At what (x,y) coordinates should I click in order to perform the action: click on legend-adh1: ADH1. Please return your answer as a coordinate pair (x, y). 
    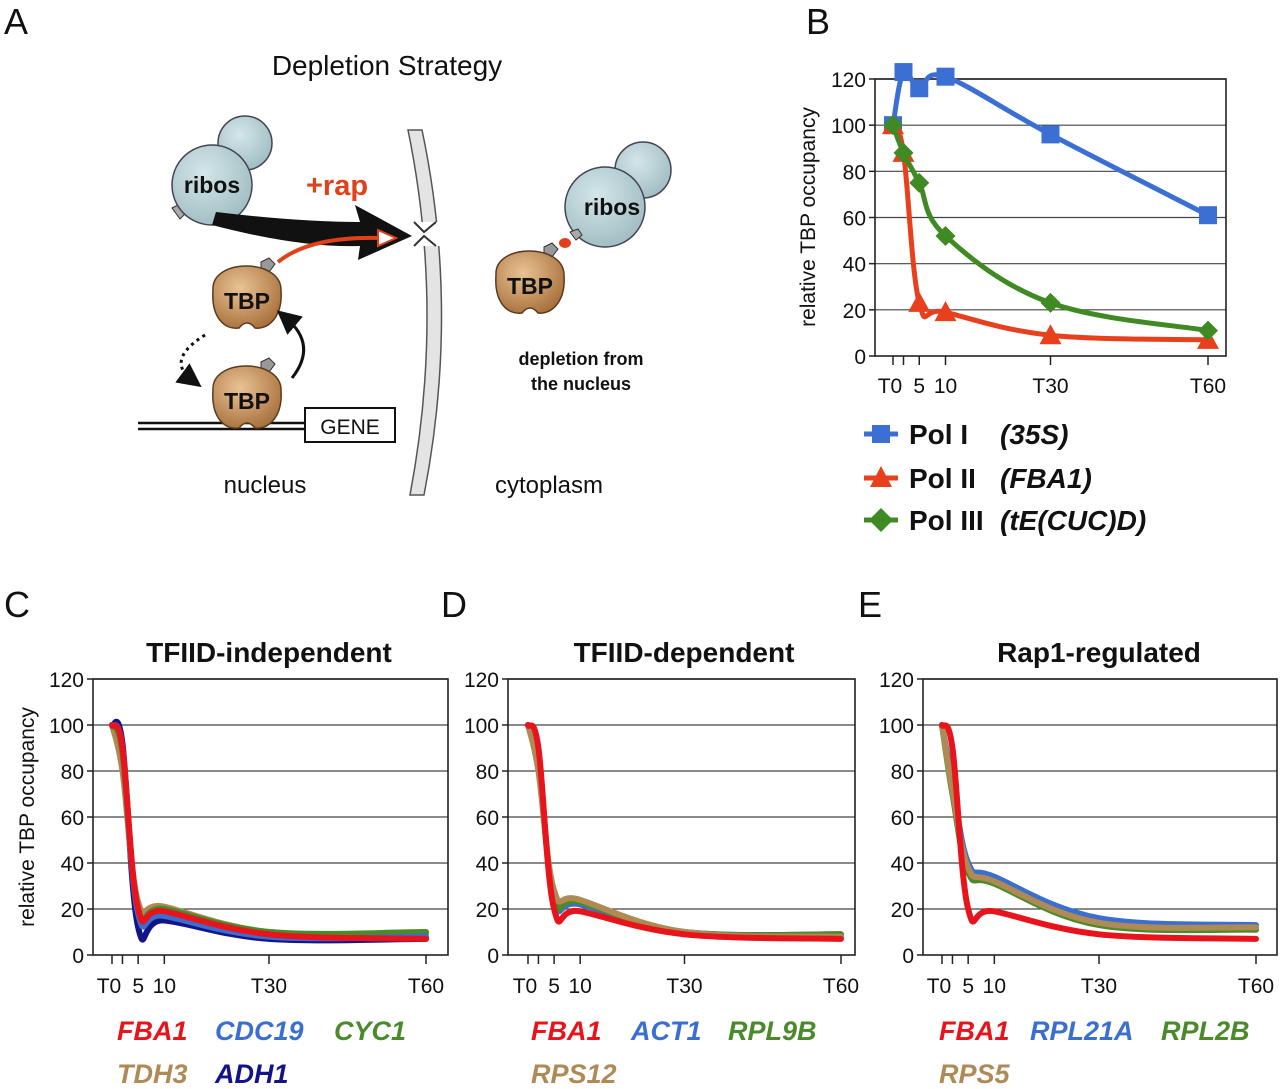
    Looking at the image, I should click on (251, 1074).